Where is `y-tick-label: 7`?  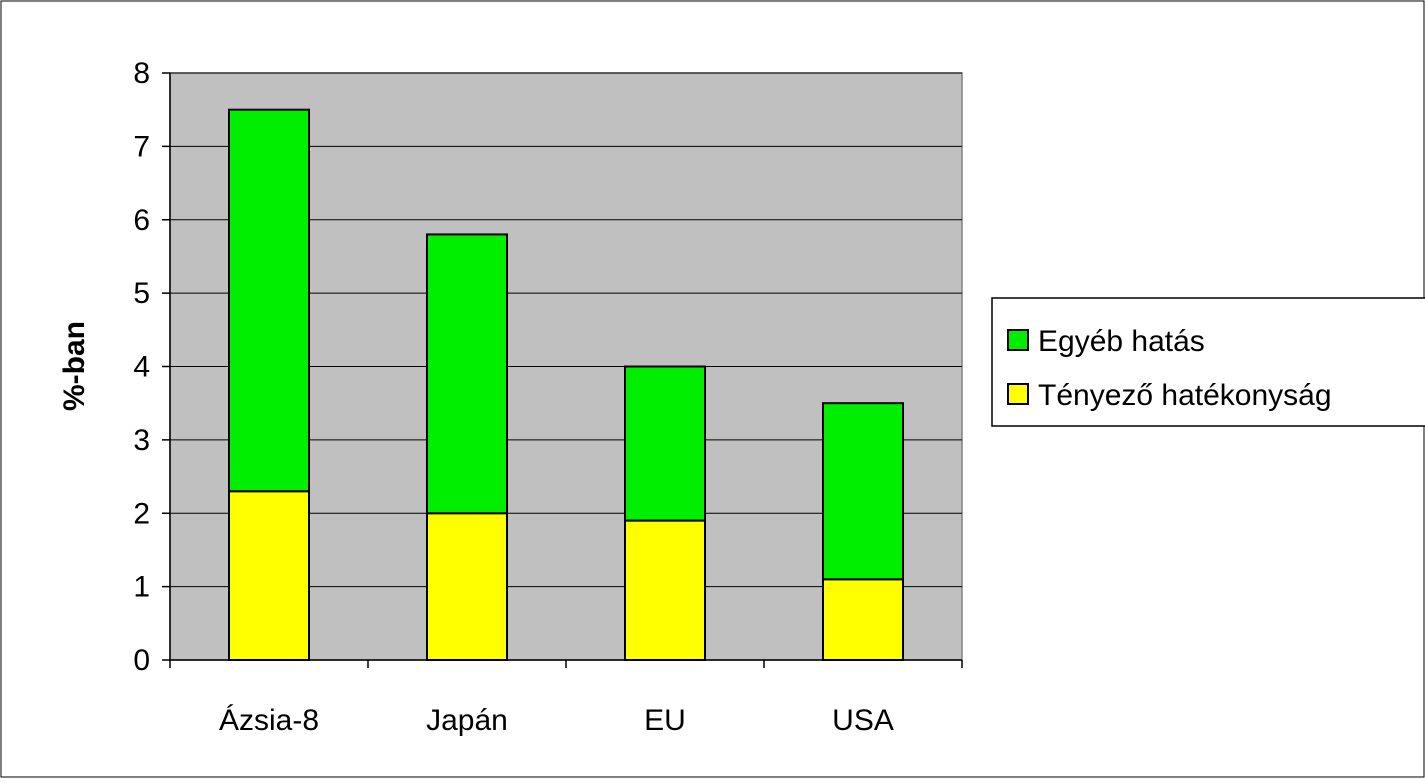 y-tick-label: 7 is located at coordinates (141, 146).